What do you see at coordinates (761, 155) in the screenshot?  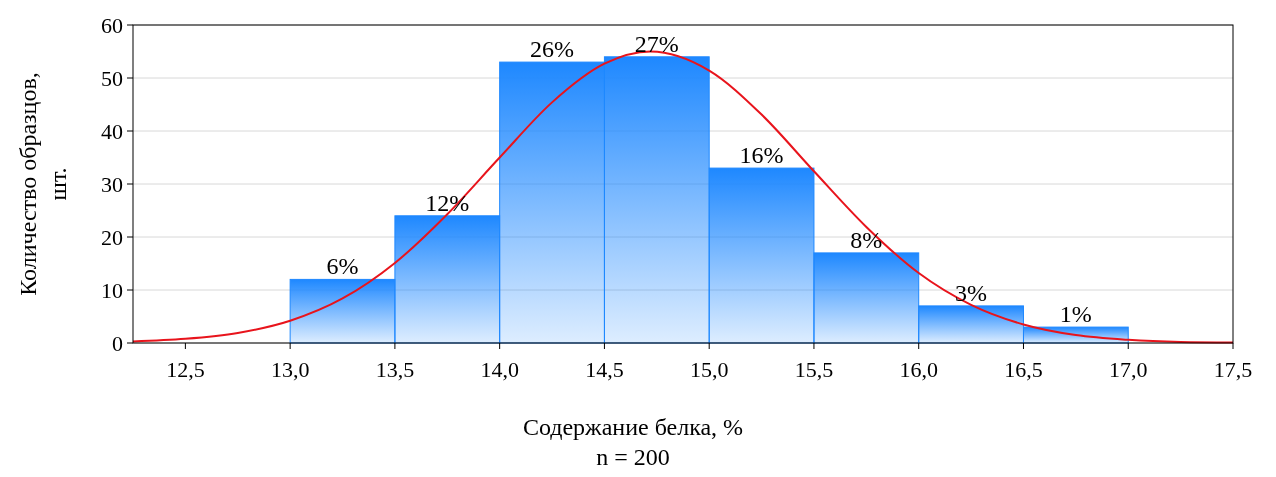 I see `annotation: 16%` at bounding box center [761, 155].